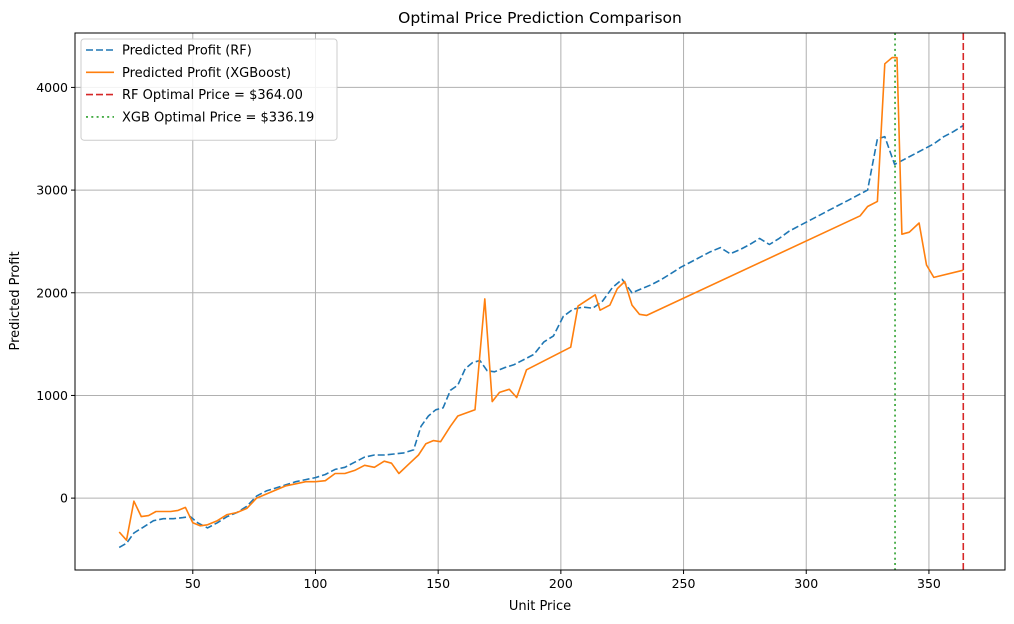 The image size is (1014, 624). What do you see at coordinates (540, 606) in the screenshot?
I see `x-axis-label: Unit Price` at bounding box center [540, 606].